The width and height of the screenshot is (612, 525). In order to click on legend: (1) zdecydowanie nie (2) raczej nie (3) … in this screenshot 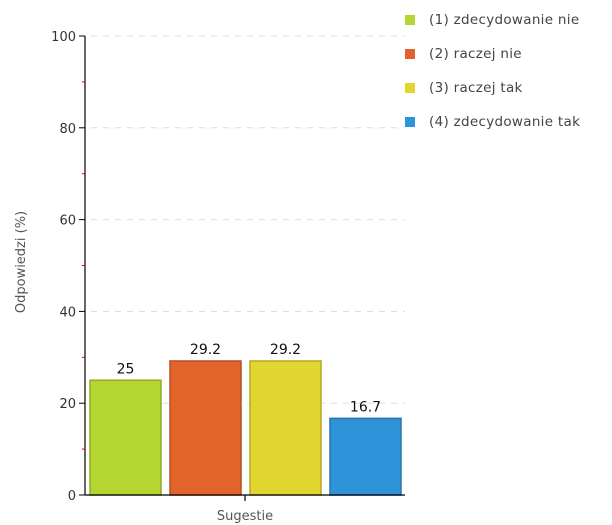, I will do `click(506, 80)`.